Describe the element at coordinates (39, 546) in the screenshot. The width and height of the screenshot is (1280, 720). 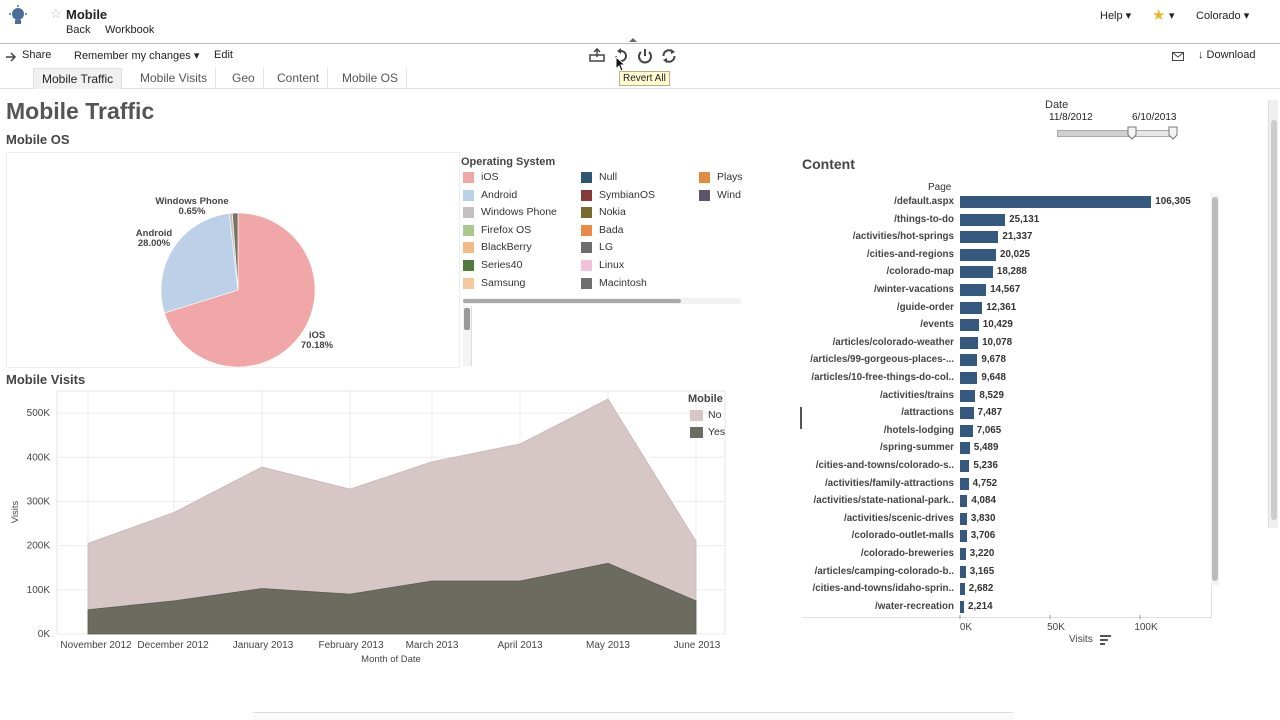
I see `y-tick-label: 200K` at that location.